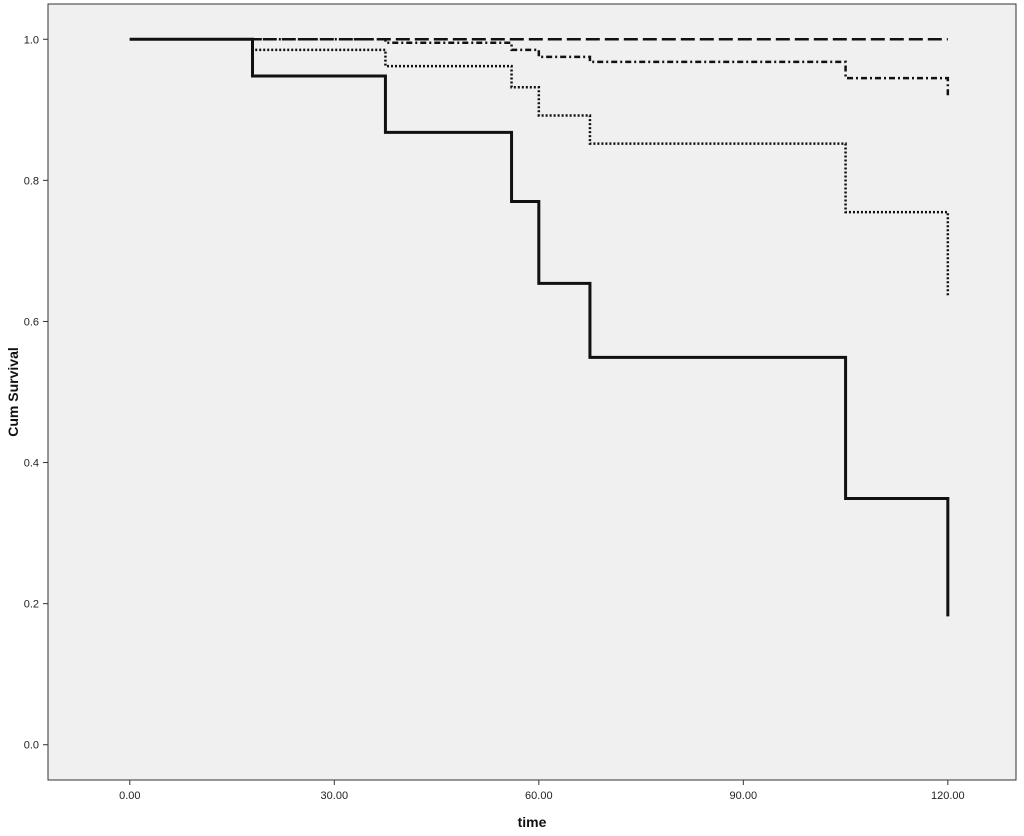 The width and height of the screenshot is (1024, 836). I want to click on y-tick-label: 1.0, so click(31, 40).